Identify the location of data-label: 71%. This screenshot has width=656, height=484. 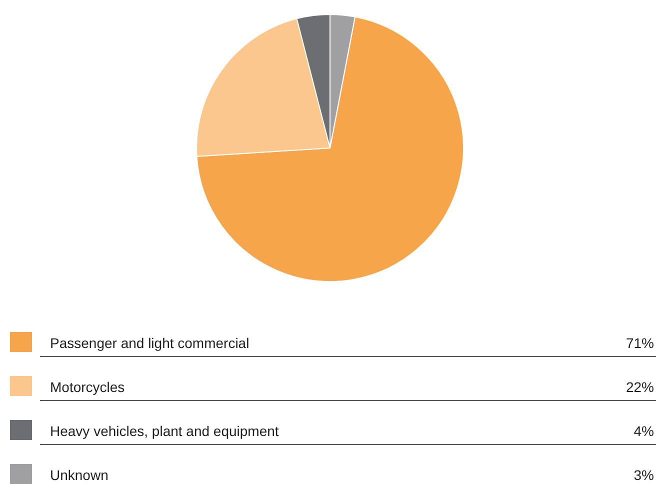
(640, 343).